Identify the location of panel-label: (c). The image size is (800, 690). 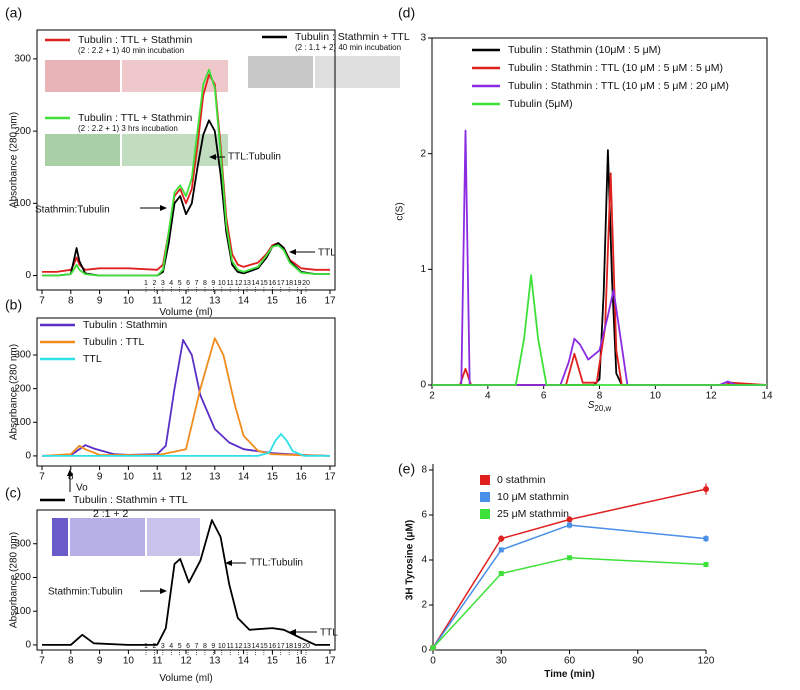
(13, 493).